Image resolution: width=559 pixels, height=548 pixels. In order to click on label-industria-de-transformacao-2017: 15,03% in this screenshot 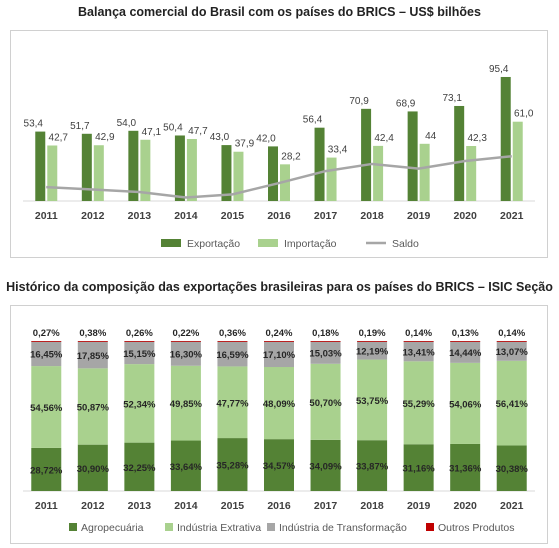, I will do `click(325, 354)`.